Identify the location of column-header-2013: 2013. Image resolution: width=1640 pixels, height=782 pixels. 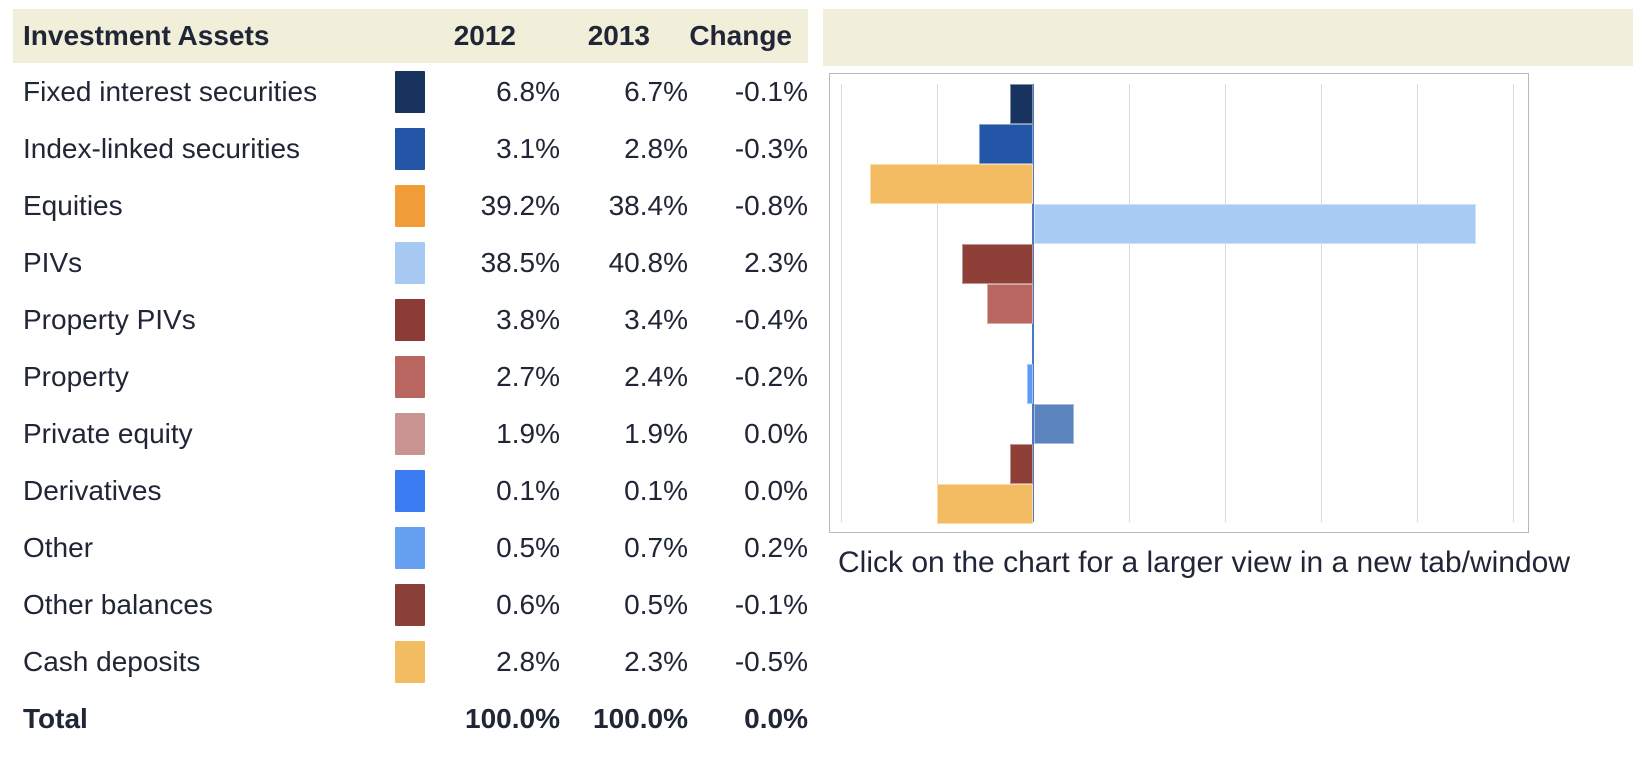
(618, 35).